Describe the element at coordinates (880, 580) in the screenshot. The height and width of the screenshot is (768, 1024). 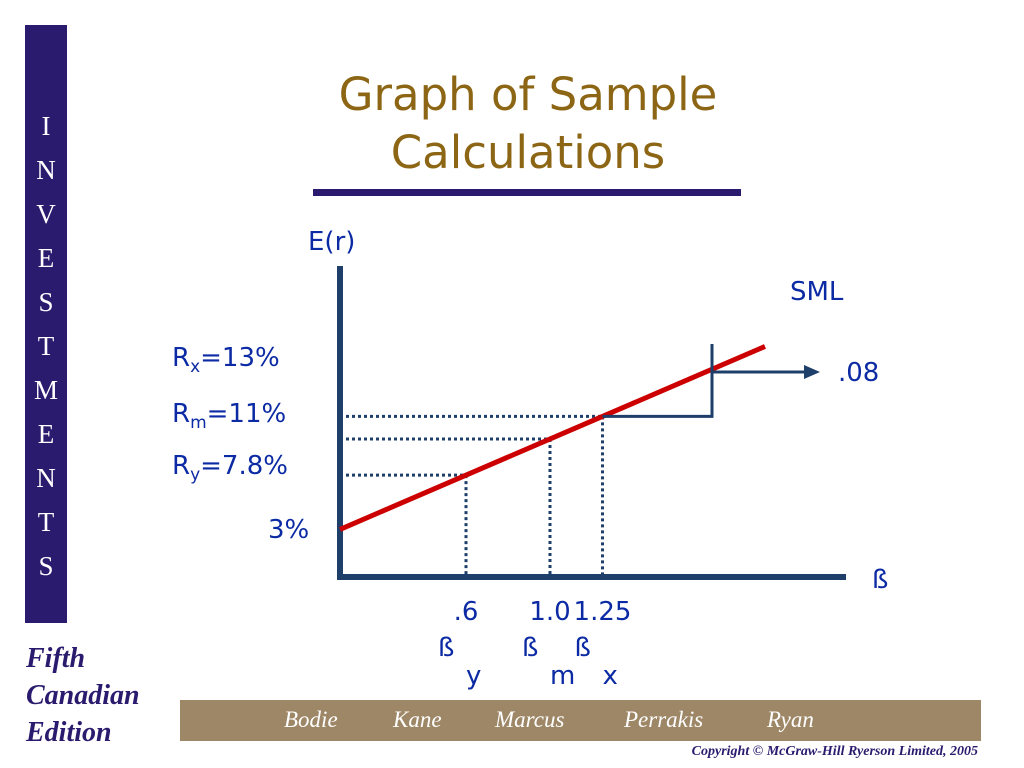
I see `x-axis-label: ß` at that location.